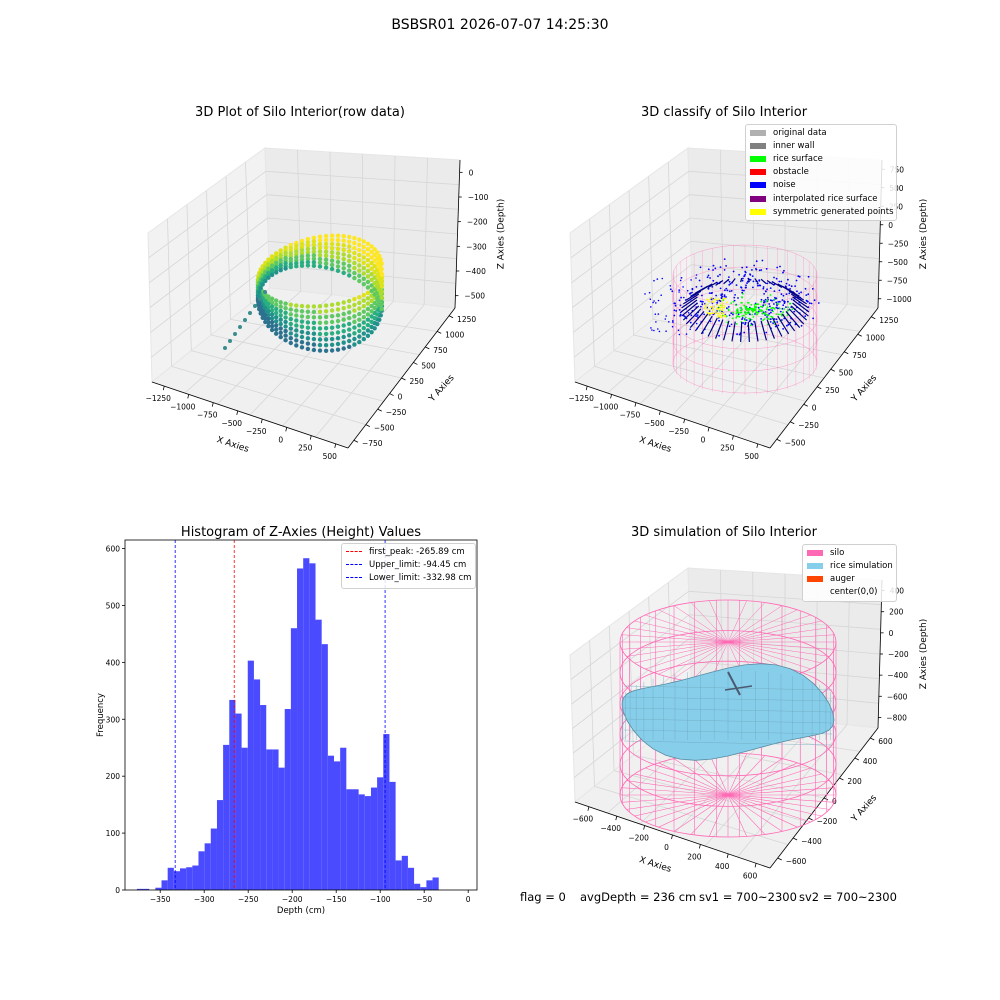  What do you see at coordinates (265, 292) in the screenshot?
I see `raw-point-outlier` at bounding box center [265, 292].